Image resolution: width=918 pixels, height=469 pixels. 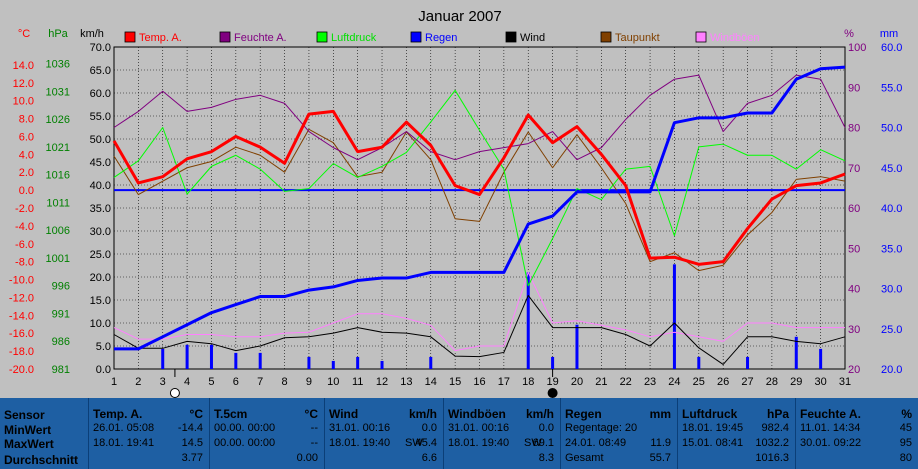 I want to click on stats-value-row: 18.01. 19:40 SW 45.4, so click(x=383, y=443).